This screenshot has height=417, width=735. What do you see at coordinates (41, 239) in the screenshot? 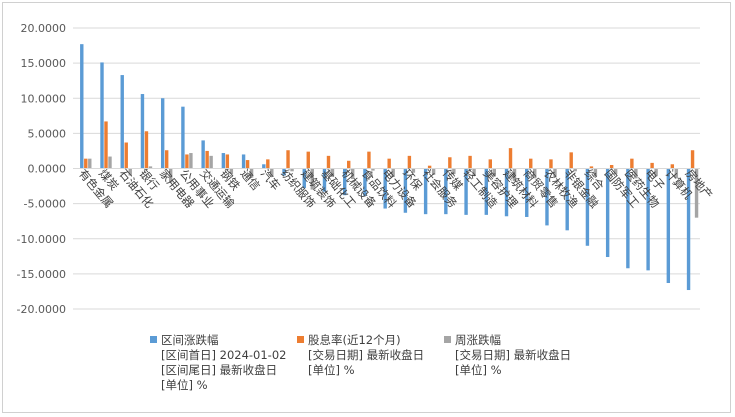
I see `y-tick-label: -10.0000` at bounding box center [41, 239].